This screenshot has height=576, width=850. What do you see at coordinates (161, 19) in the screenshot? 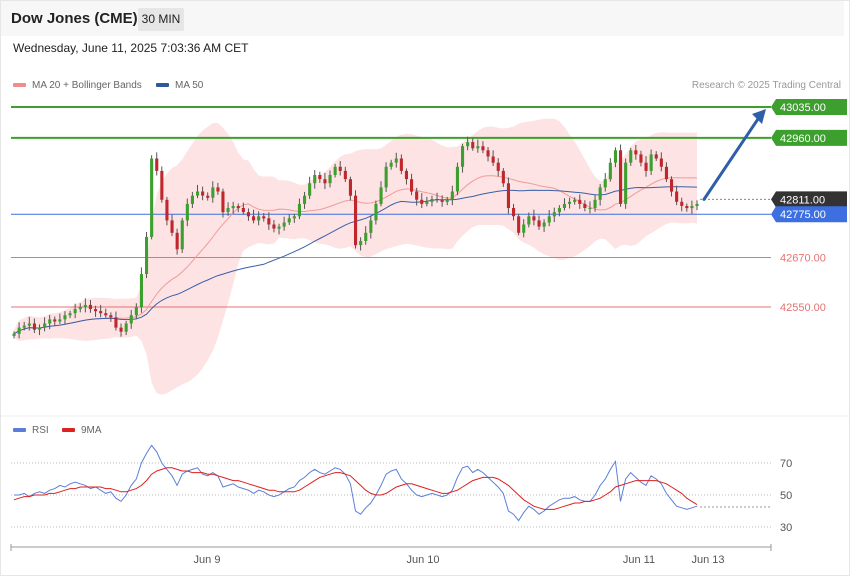
I see `timeframe-badge: 30 MIN` at bounding box center [161, 19].